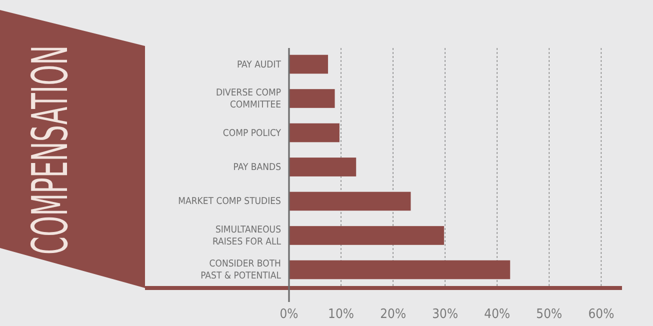 Image resolution: width=653 pixels, height=326 pixels. I want to click on y-tick-label: MARKET COMP STUDIES, so click(229, 201).